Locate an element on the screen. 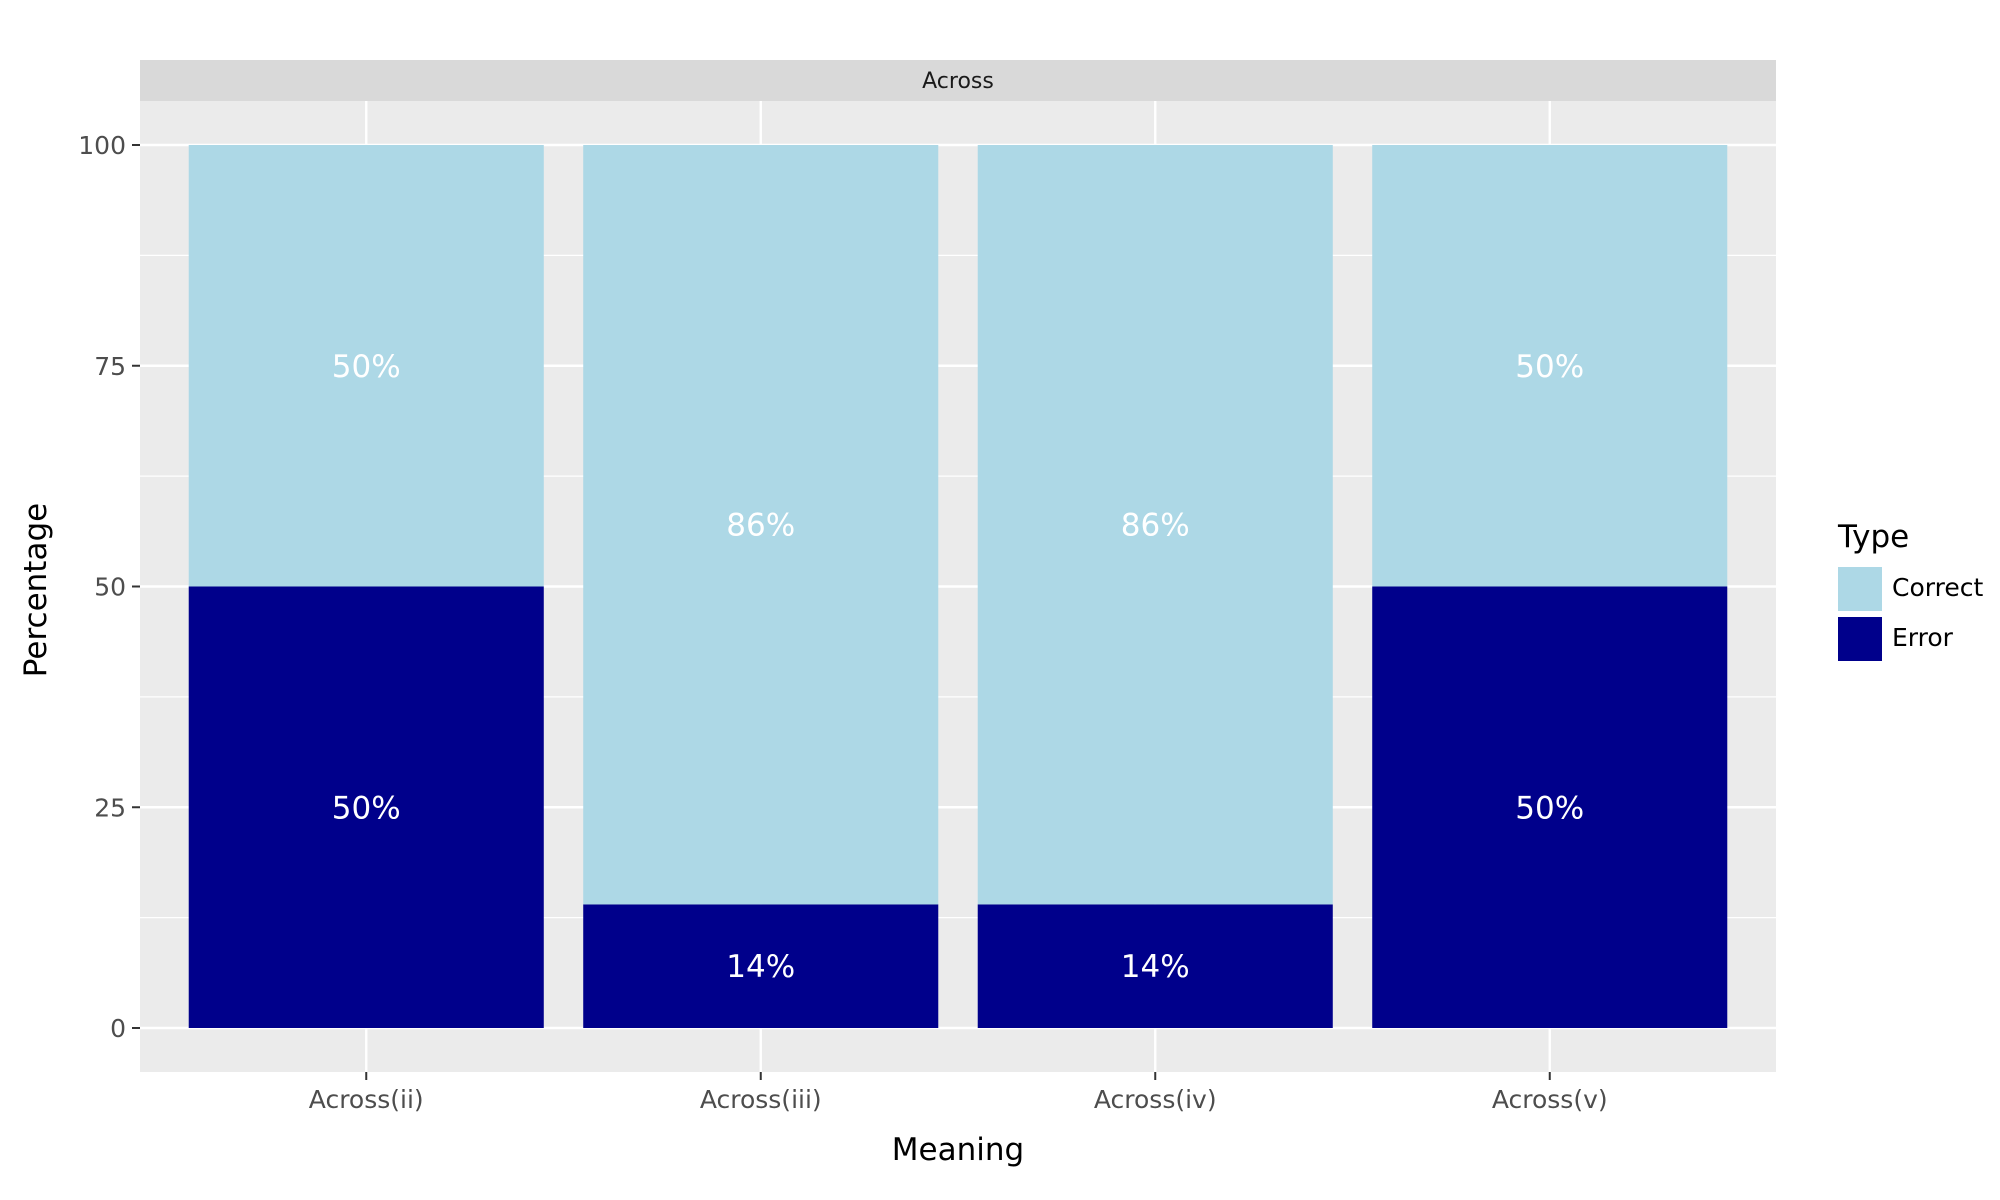 The height and width of the screenshot is (1200, 2000). legend: Type Correct Error is located at coordinates (1910, 590).